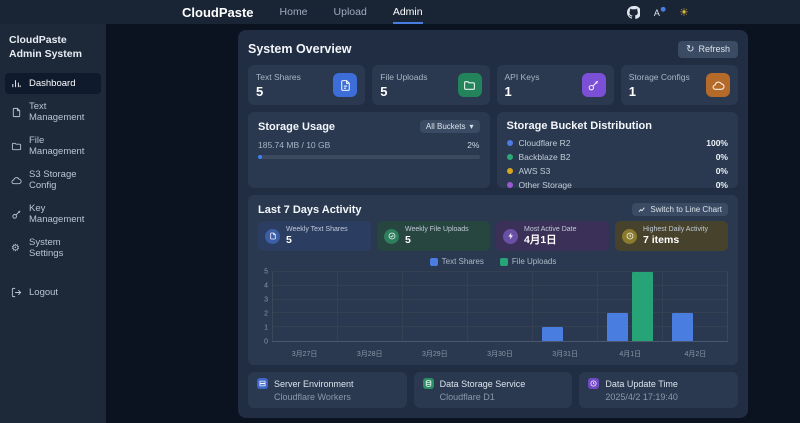 This screenshot has height=423, width=800. I want to click on info-value: 2025/4/2 17:19:40, so click(641, 397).